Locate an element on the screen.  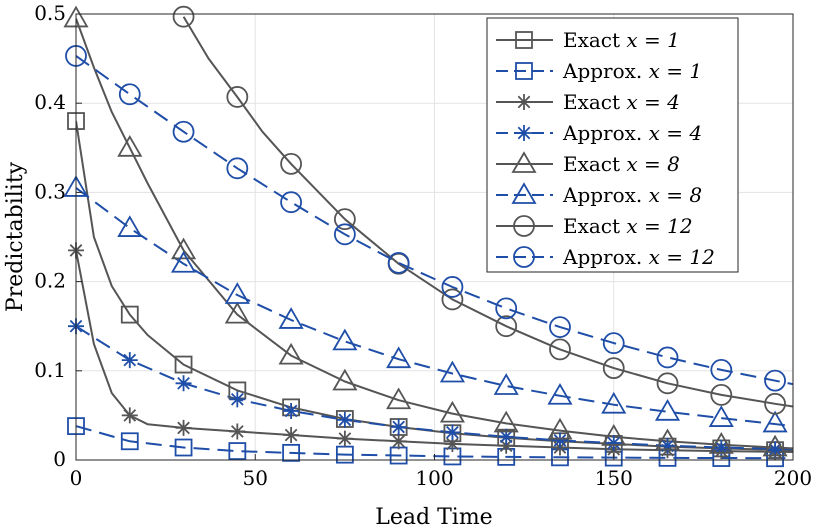
legend-box is located at coordinates (612, 145).